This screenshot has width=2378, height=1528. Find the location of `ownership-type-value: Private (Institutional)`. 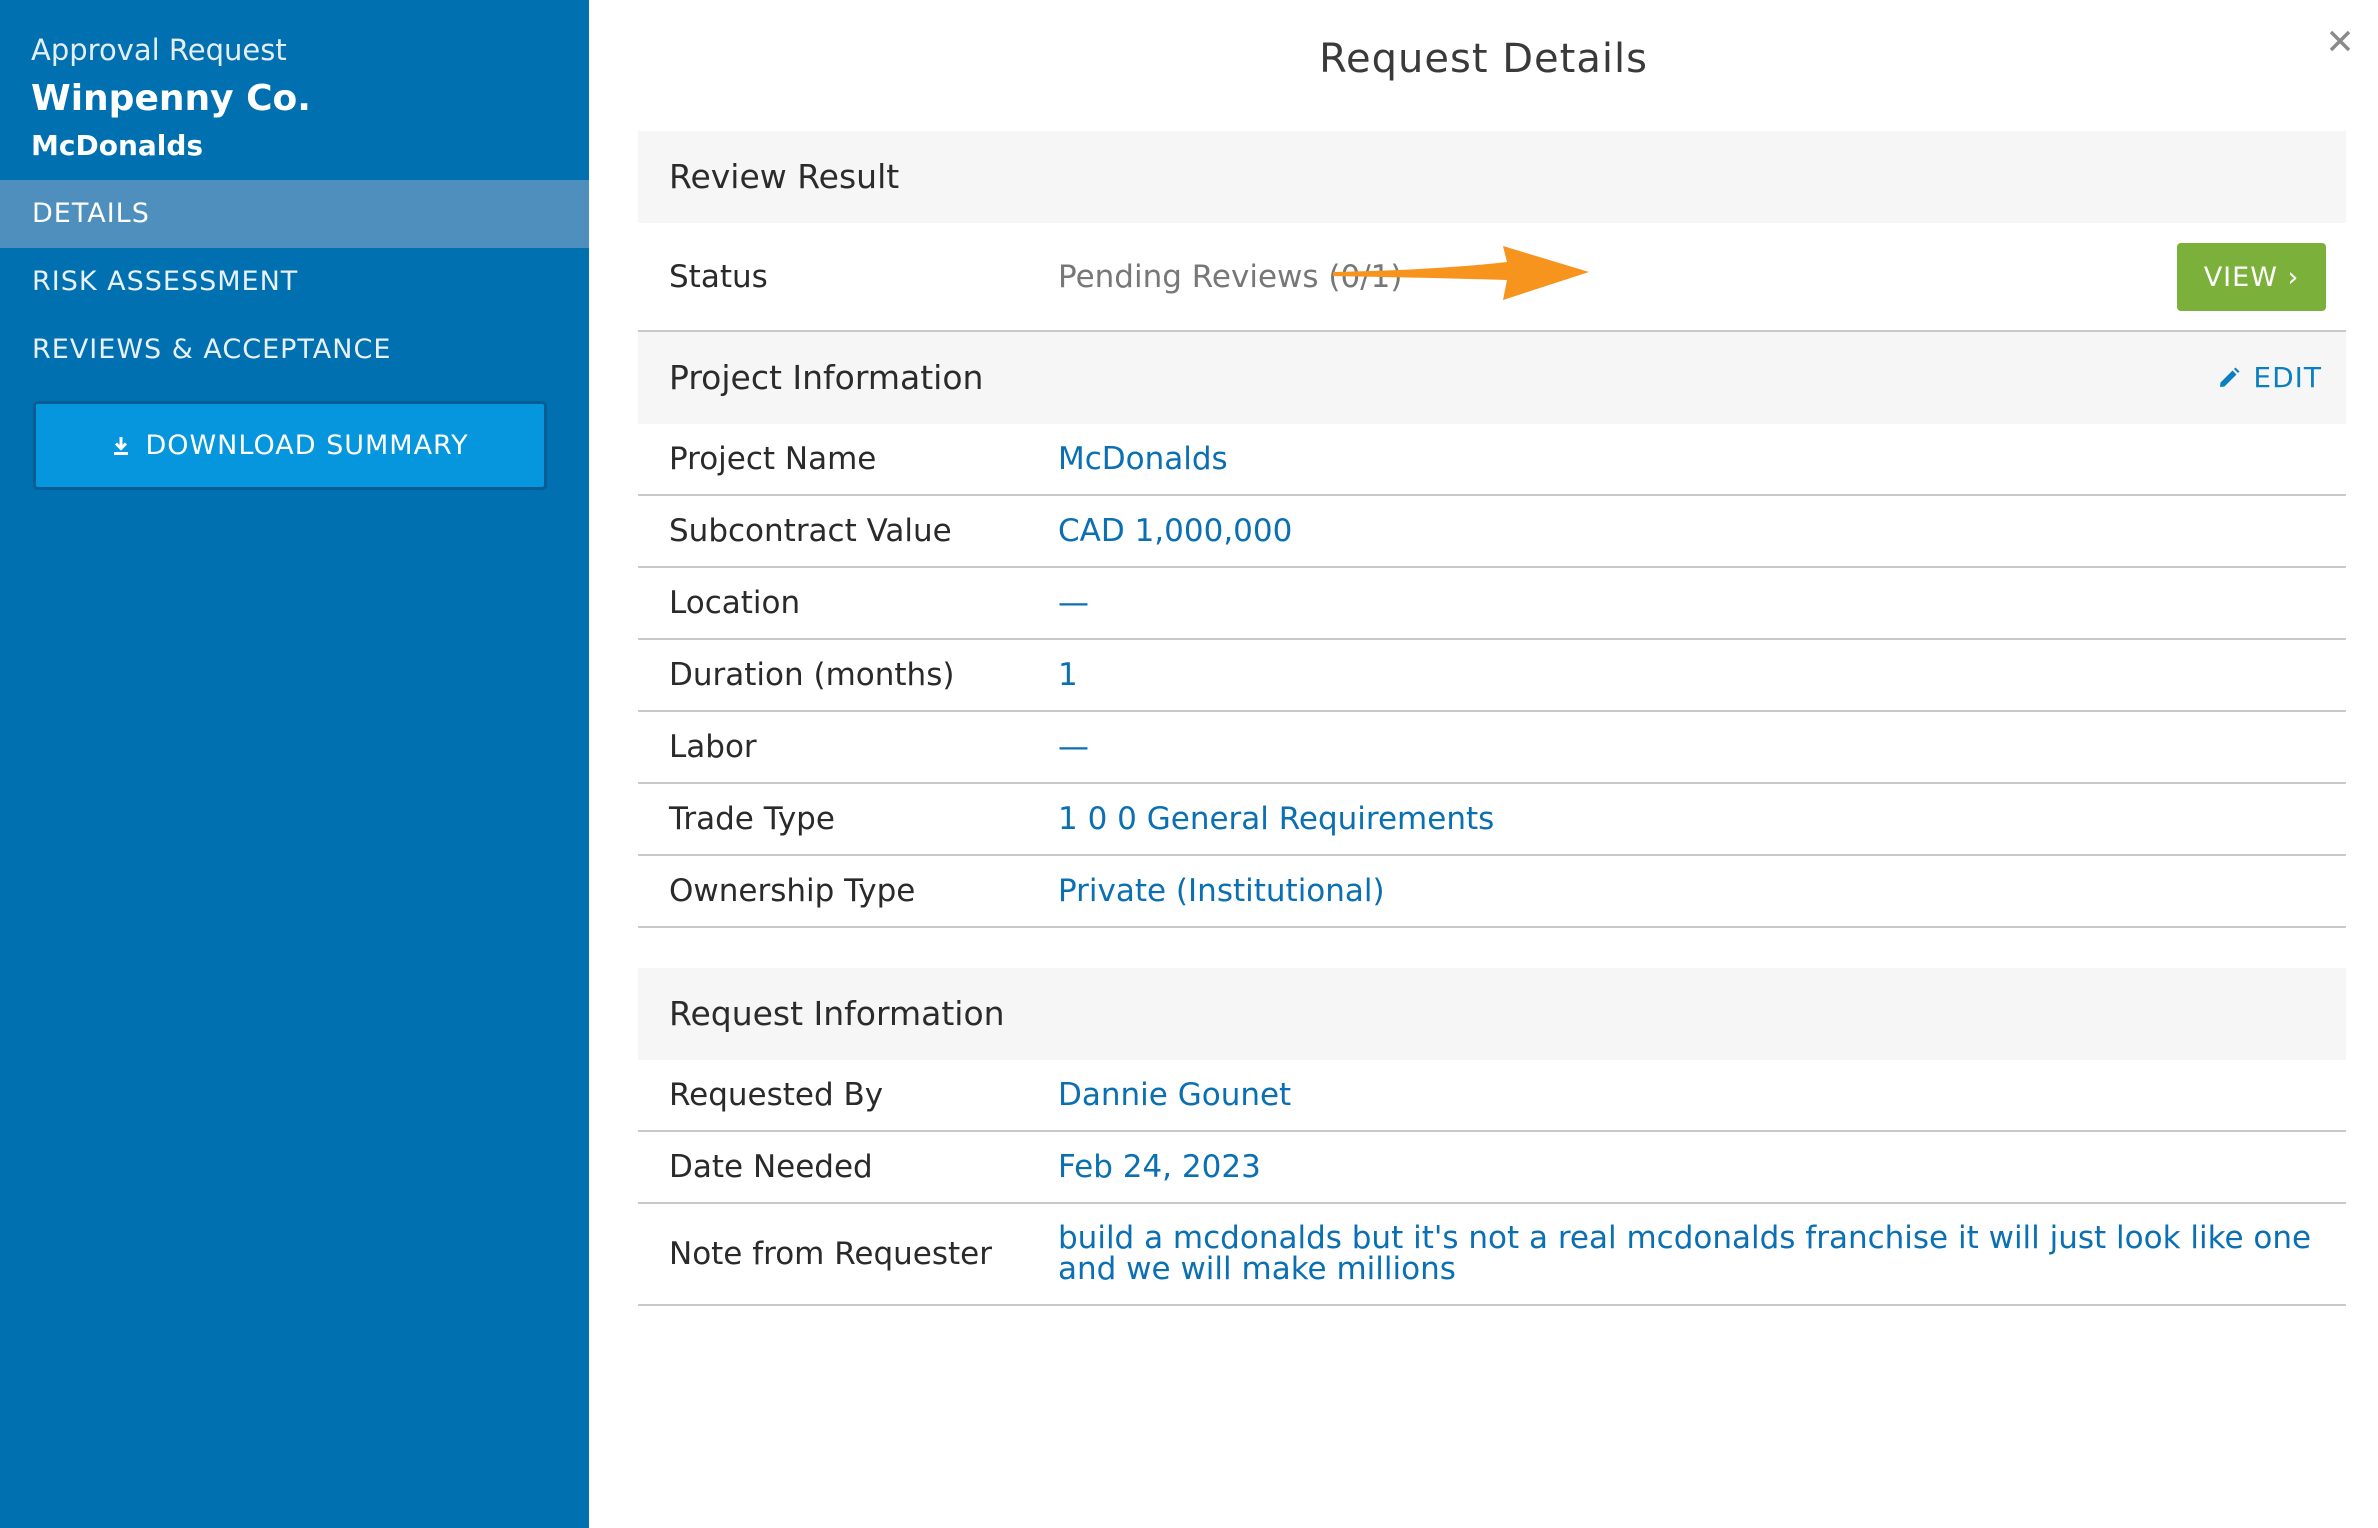

ownership-type-value: Private (Institutional) is located at coordinates (1221, 891).